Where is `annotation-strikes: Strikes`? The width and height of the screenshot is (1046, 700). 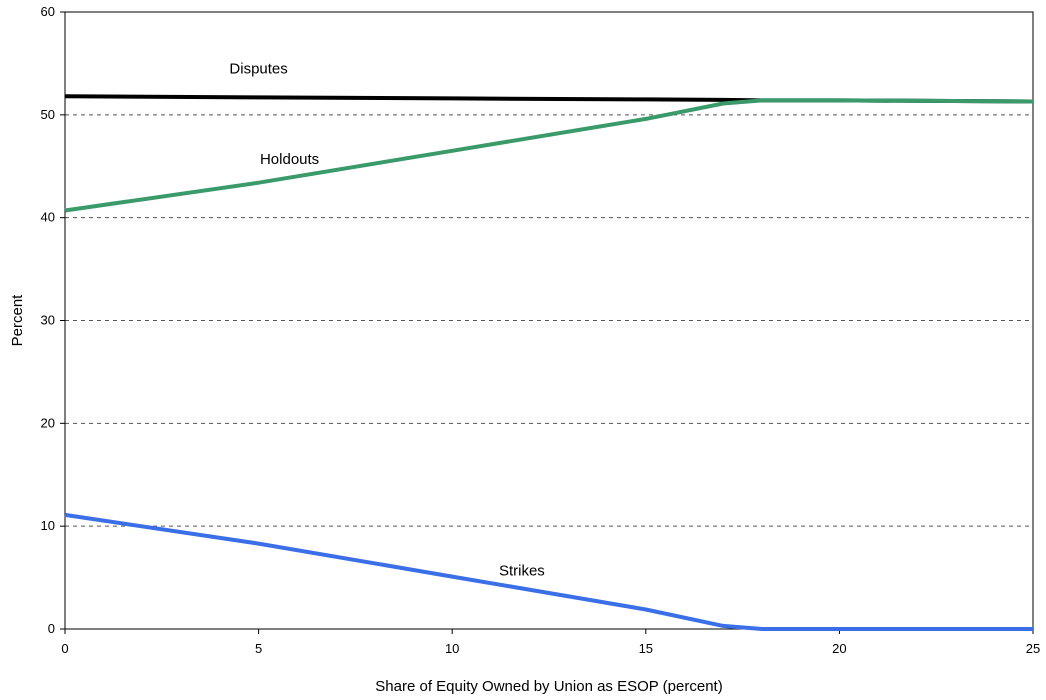 annotation-strikes: Strikes is located at coordinates (522, 571).